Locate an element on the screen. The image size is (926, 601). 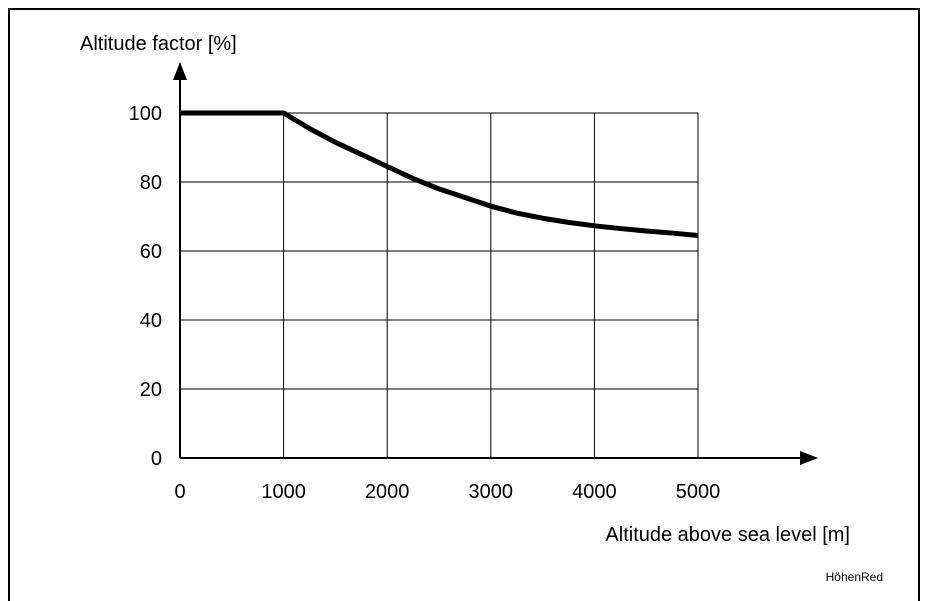
x-tick-label-1000: 1000 is located at coordinates (283, 492).